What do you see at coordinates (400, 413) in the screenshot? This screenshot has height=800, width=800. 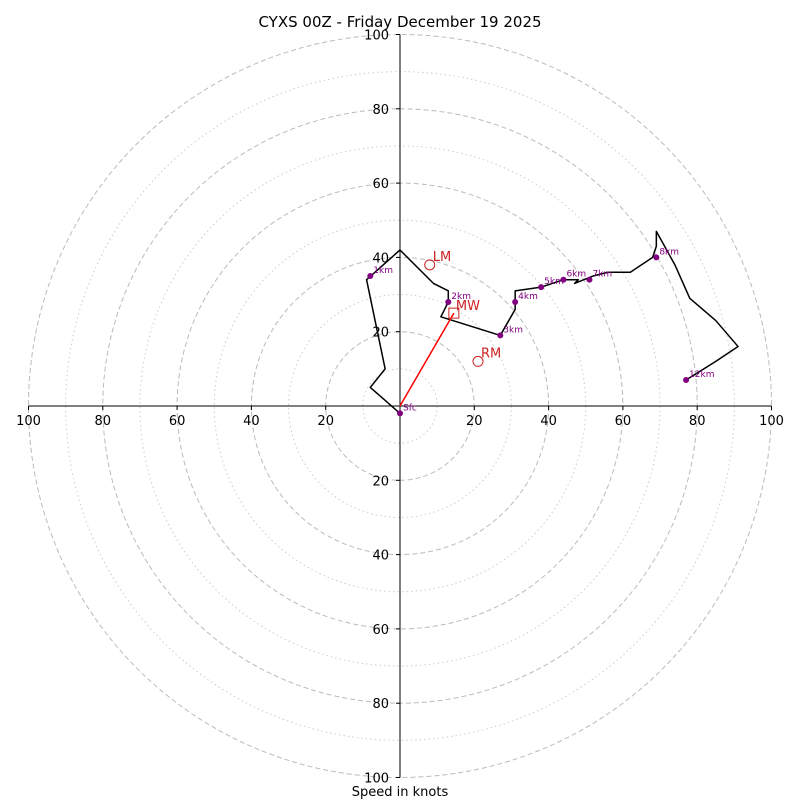 I see `height-marker-Sfc` at bounding box center [400, 413].